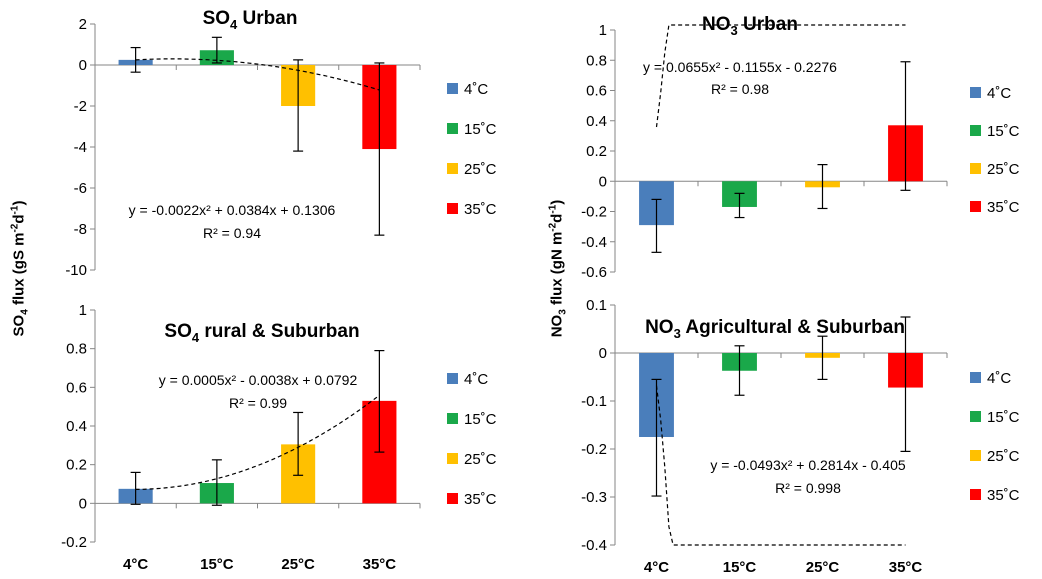 This screenshot has width=1042, height=579. What do you see at coordinates (83, 24) in the screenshot?
I see `y-tick-label: 2` at bounding box center [83, 24].